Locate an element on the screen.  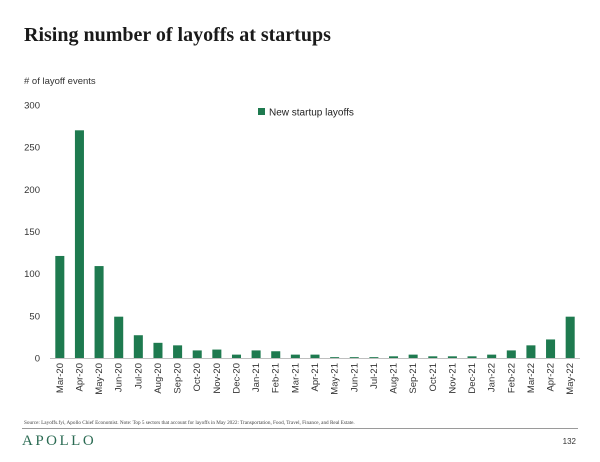
x-tick-label: Feb-22 is located at coordinates (511, 378).